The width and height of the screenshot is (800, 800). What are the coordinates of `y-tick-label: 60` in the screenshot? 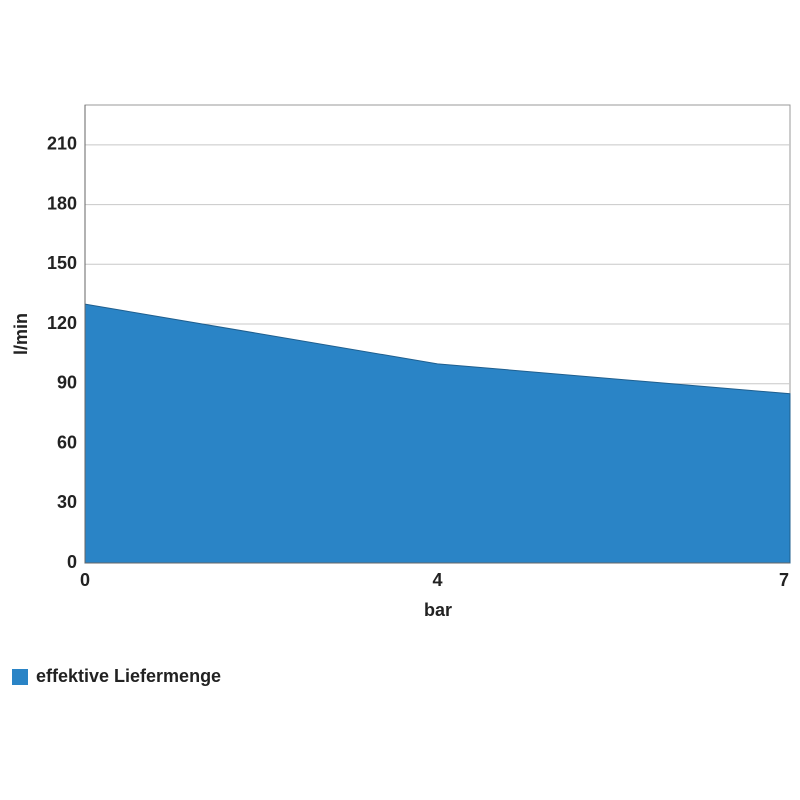 It's located at (67, 442).